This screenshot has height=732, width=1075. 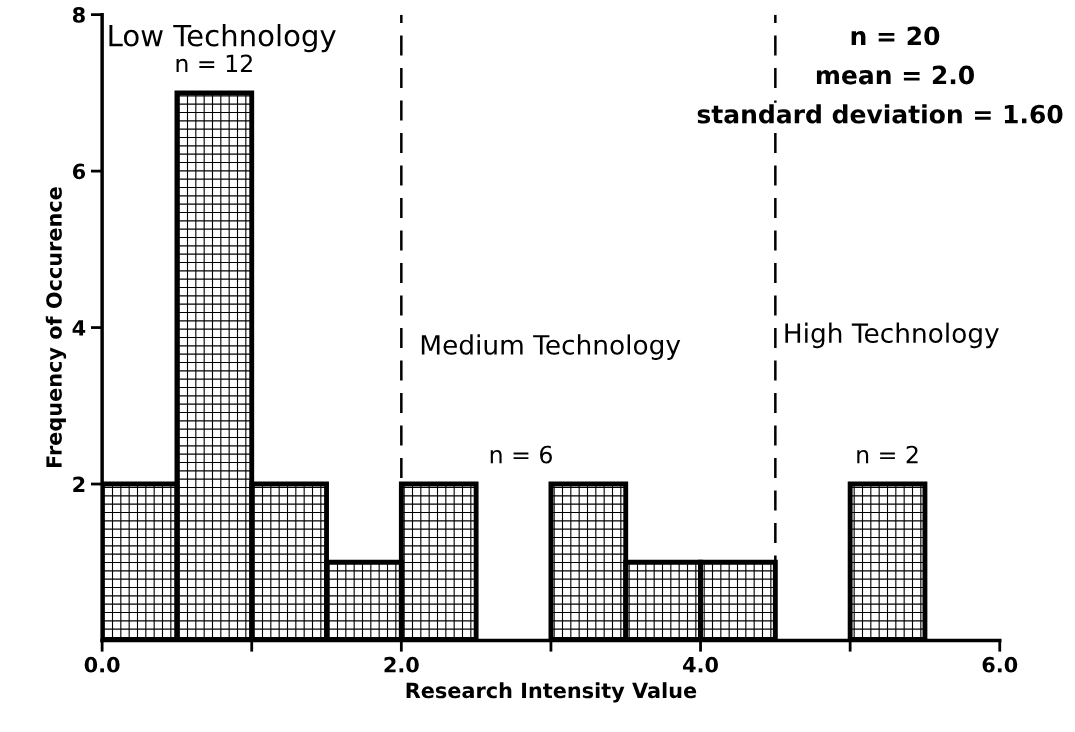 What do you see at coordinates (401, 664) in the screenshot?
I see `x-tick-label: 2.0` at bounding box center [401, 664].